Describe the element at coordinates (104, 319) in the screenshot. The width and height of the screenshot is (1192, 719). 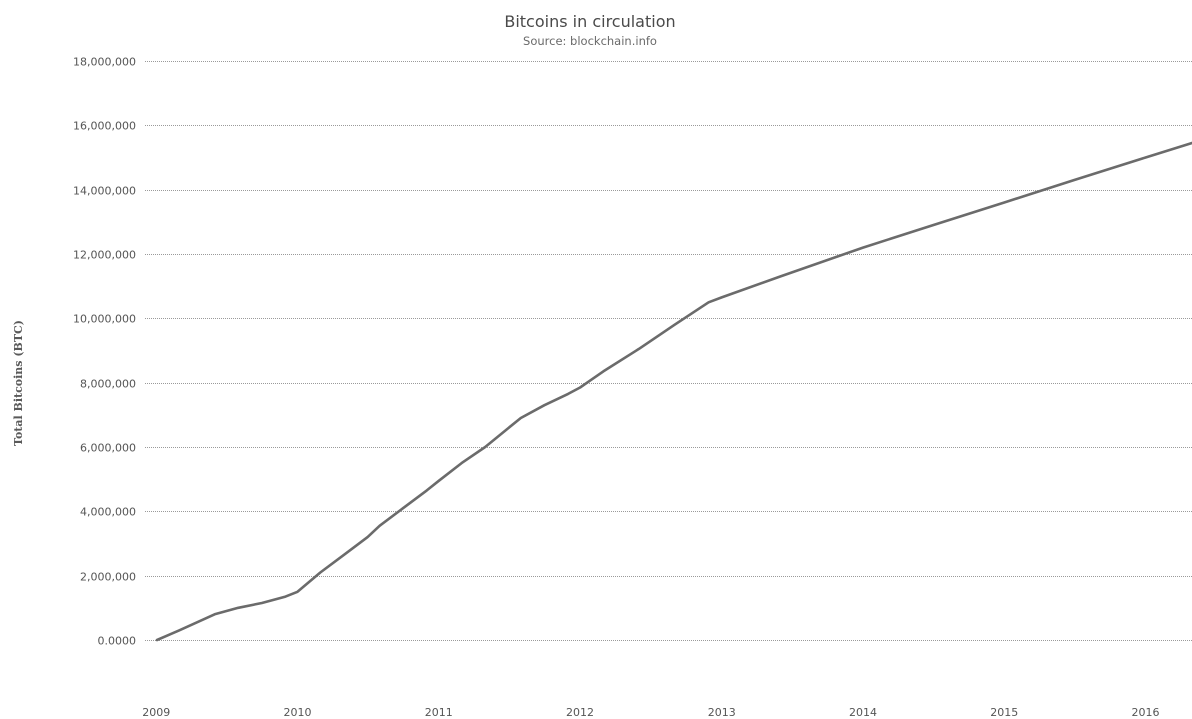
I see `y-tick-label: 10,000,000` at that location.